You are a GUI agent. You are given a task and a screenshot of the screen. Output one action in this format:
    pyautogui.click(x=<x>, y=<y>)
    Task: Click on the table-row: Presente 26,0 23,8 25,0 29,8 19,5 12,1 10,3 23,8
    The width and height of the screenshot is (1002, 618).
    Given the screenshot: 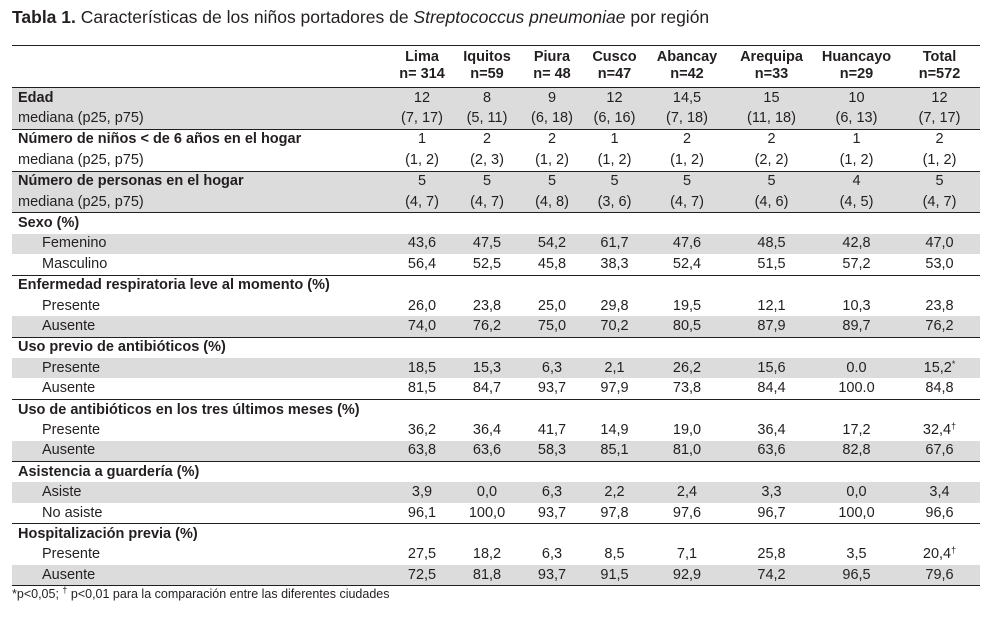 What is the action you would take?
    pyautogui.click(x=496, y=306)
    